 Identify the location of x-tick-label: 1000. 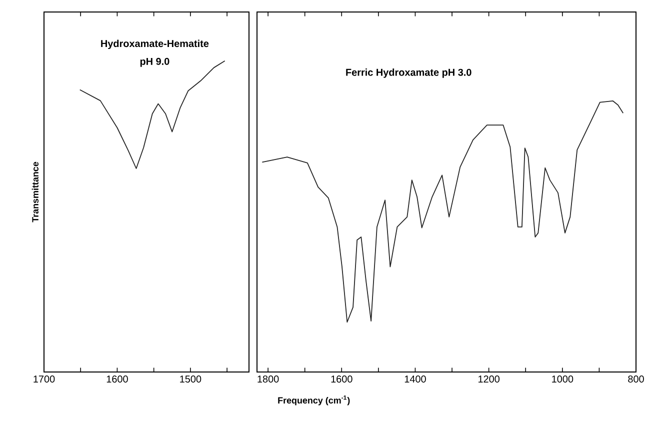
(563, 379).